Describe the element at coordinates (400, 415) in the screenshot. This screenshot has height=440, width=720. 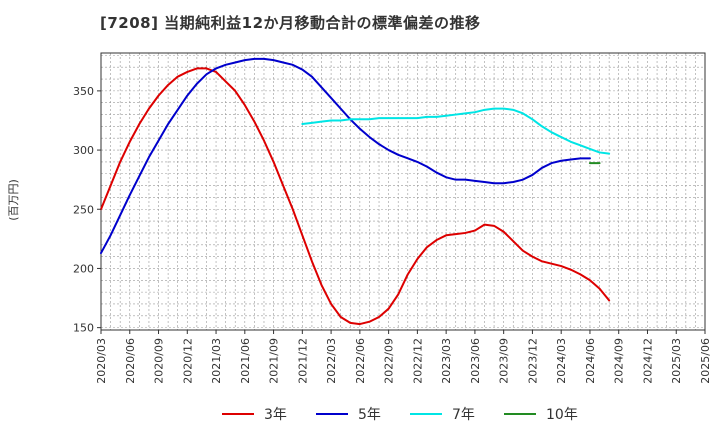
I see `legend: 3年 5年 7年 10年` at that location.